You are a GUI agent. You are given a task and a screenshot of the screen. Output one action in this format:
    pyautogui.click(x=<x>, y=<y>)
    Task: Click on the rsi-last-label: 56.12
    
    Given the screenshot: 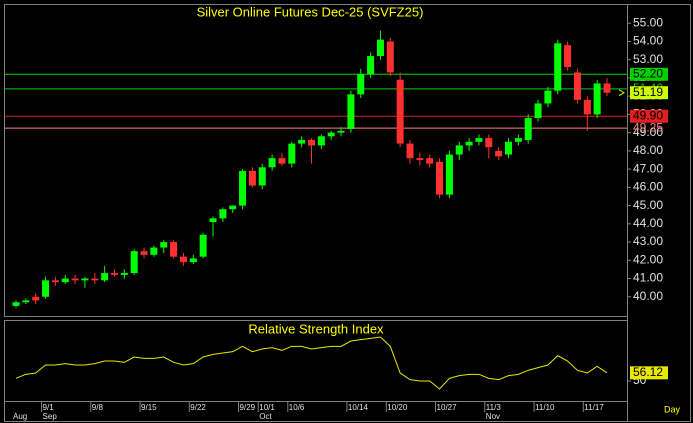 What is the action you would take?
    pyautogui.click(x=648, y=372)
    